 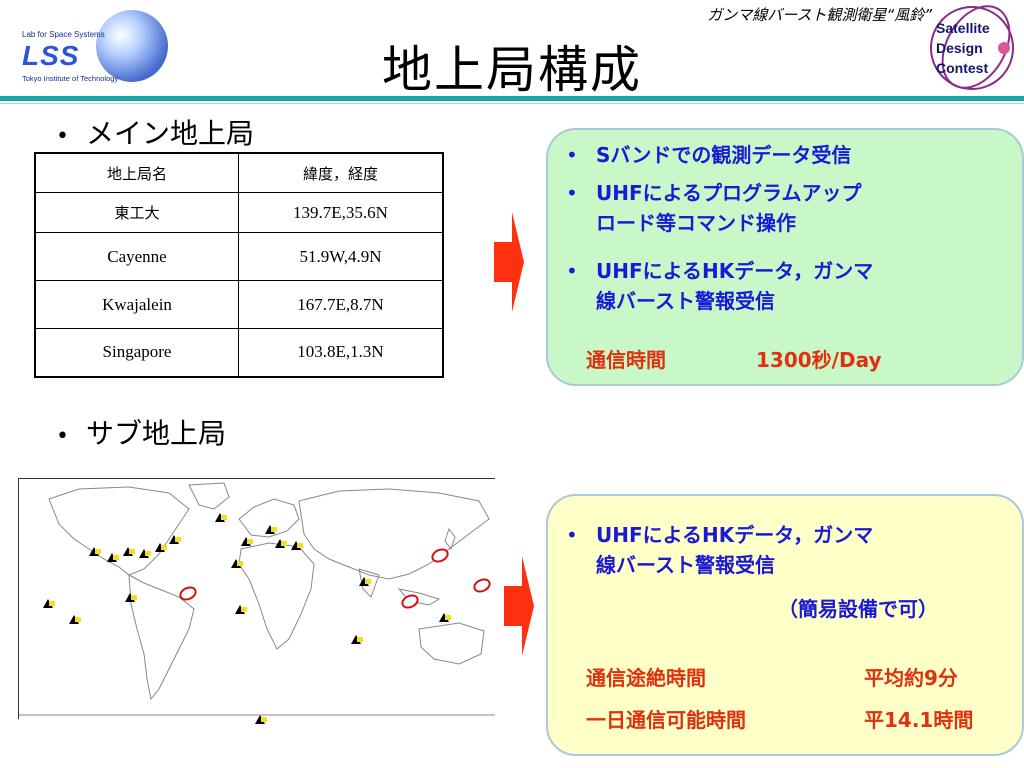 I want to click on station-coords-cell: 167.7E,8.7N, so click(x=341, y=304).